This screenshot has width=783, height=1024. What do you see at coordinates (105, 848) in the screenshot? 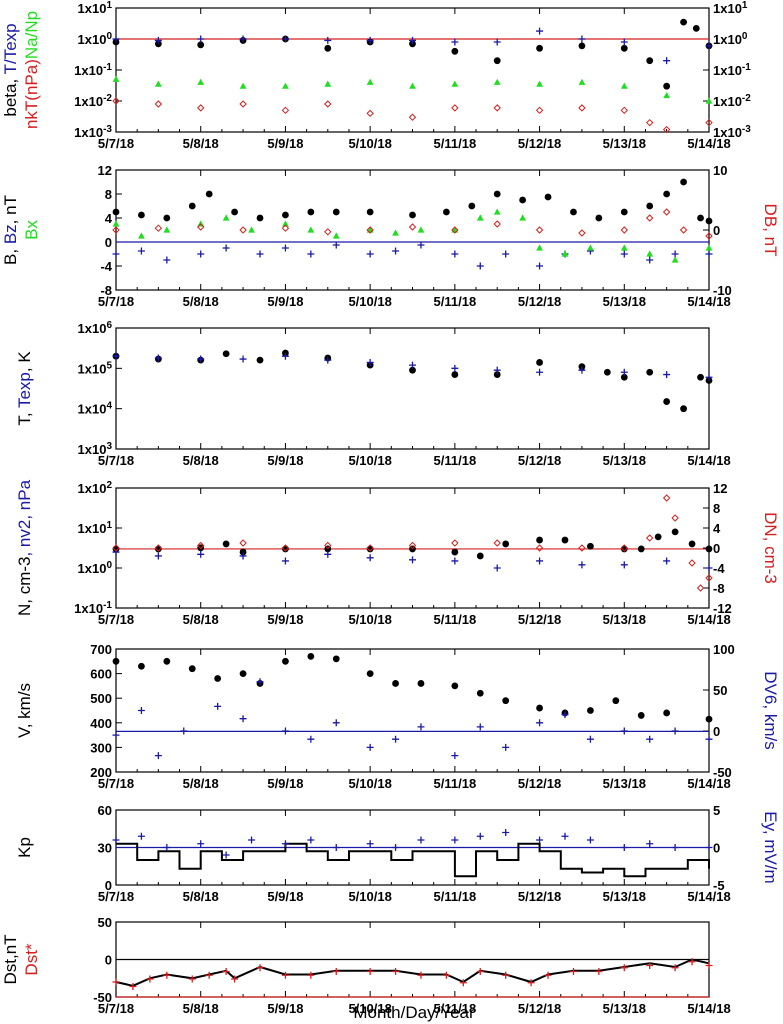
I see `y-tick-label: 30` at bounding box center [105, 848].